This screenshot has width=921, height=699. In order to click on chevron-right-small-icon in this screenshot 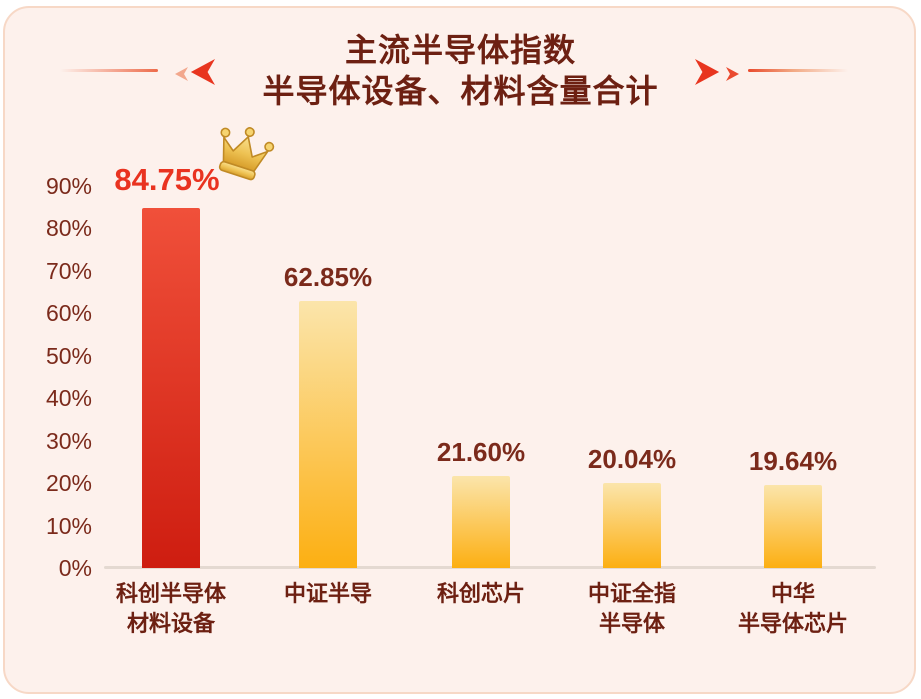, I will do `click(732, 74)`.